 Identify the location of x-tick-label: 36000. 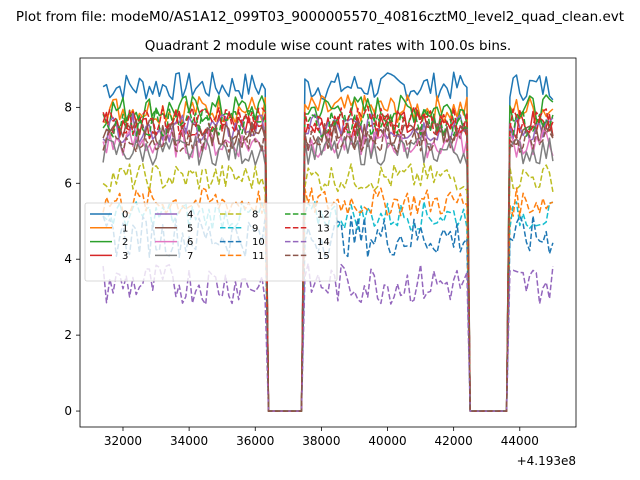
(255, 441).